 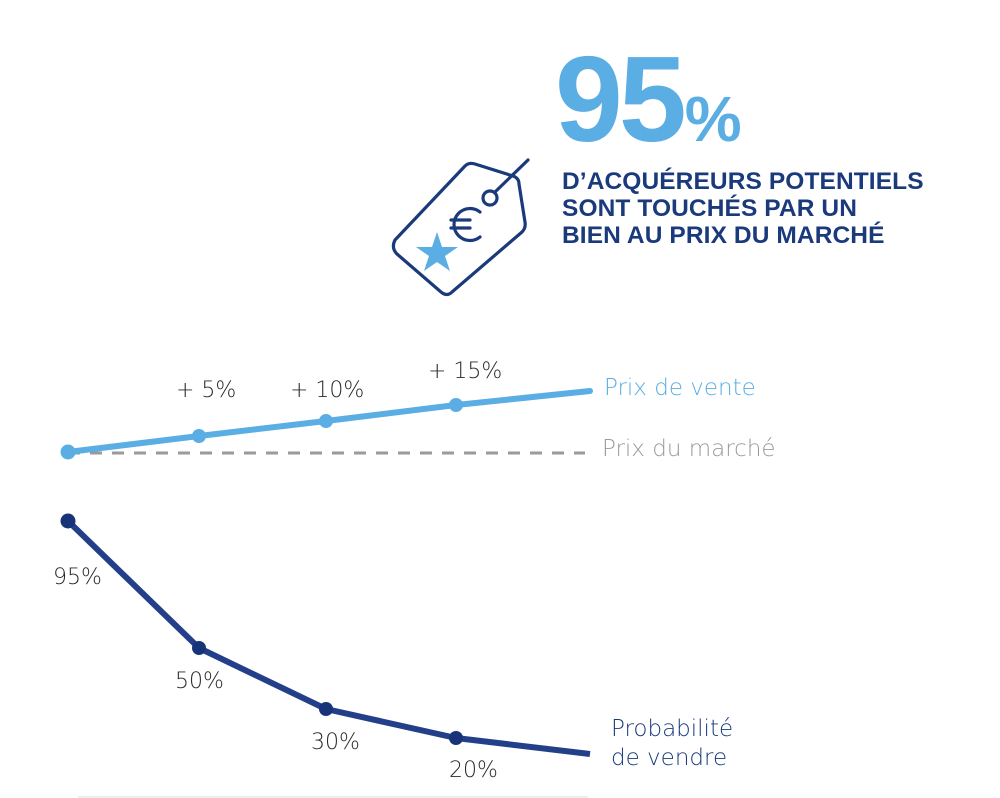 I want to click on probability-point-label: 30%, so click(x=335, y=742).